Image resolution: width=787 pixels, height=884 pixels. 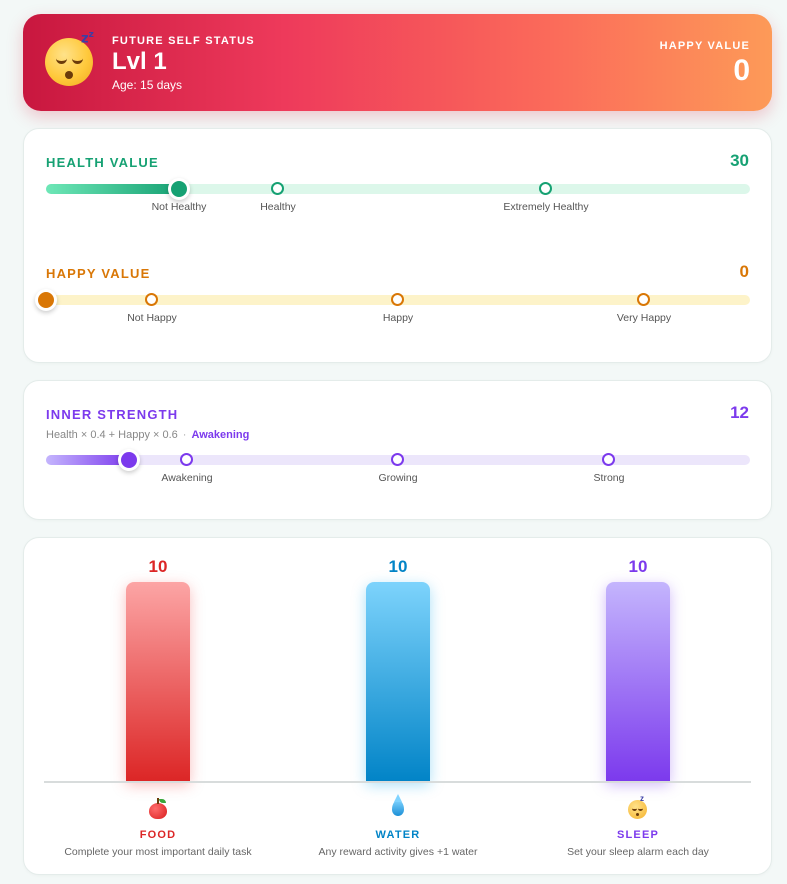 I want to click on happy-title: HAPPY VALUE, so click(x=98, y=273).